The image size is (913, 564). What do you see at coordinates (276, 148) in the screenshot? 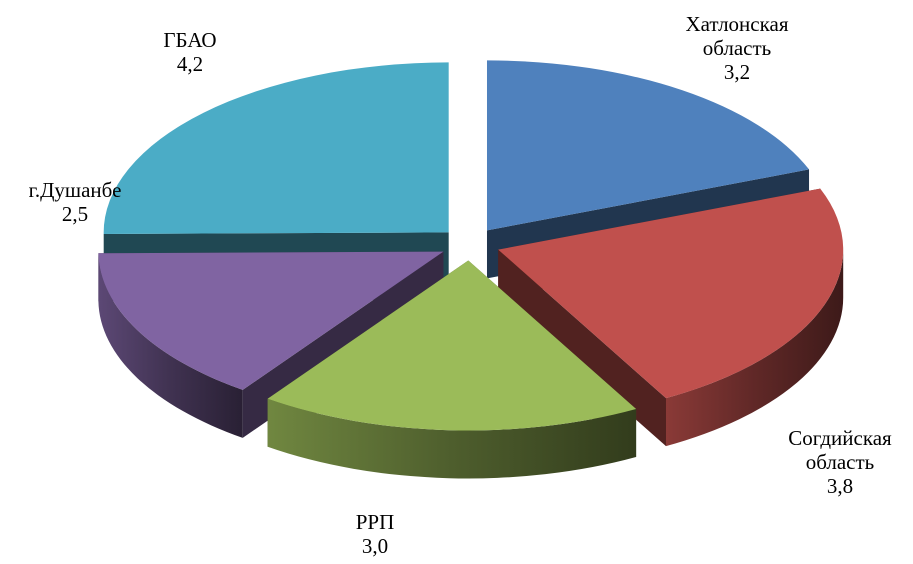
I see `slice-gbao-top` at bounding box center [276, 148].